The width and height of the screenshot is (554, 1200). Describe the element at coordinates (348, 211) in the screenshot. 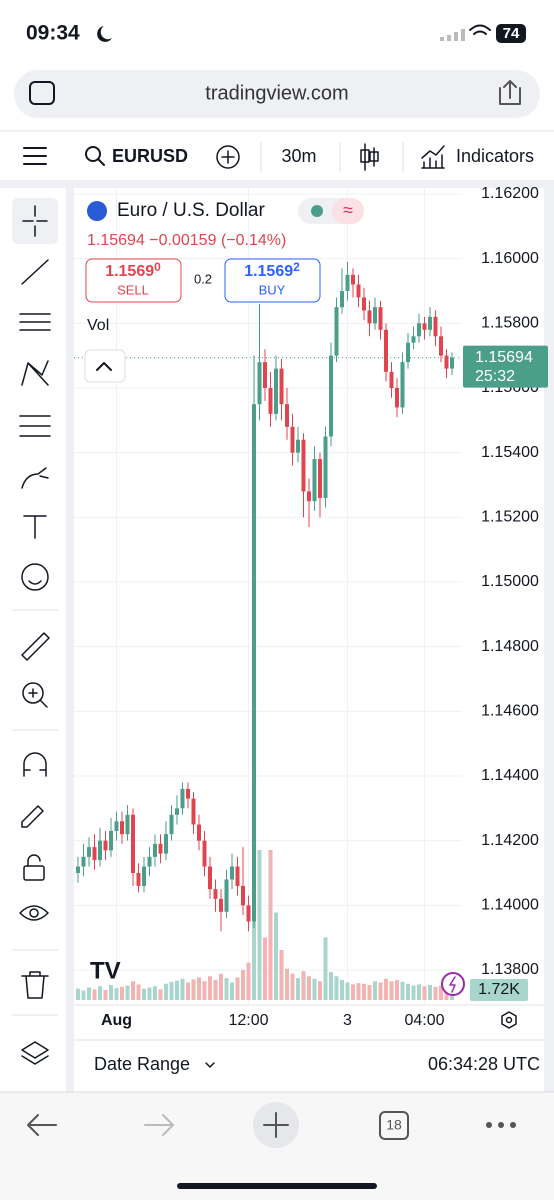

I see `data-status` at that location.